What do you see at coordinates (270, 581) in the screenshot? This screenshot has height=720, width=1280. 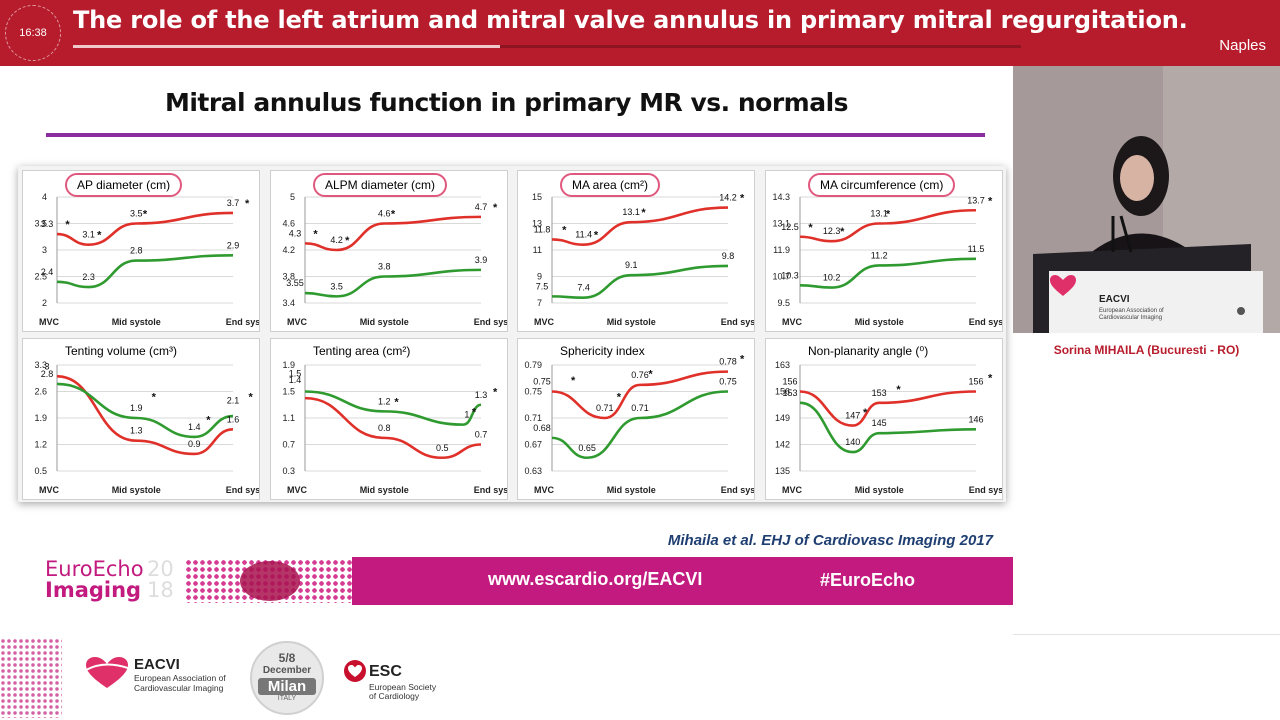 I see `heart-image` at bounding box center [270, 581].